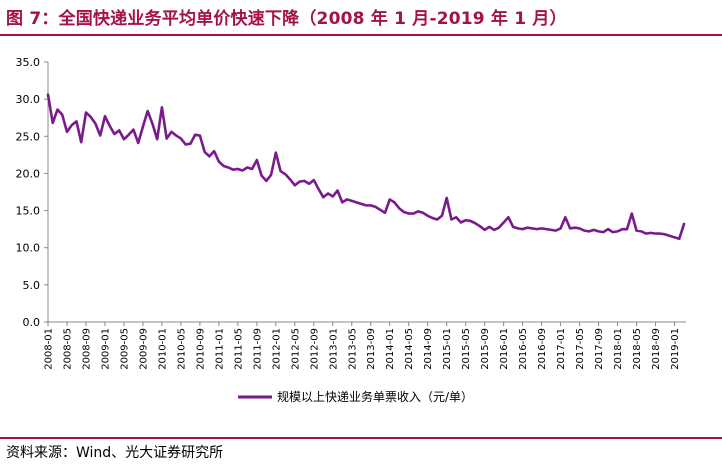 Image resolution: width=722 pixels, height=467 pixels. Describe the element at coordinates (361, 35) in the screenshot. I see `title-rule` at that location.